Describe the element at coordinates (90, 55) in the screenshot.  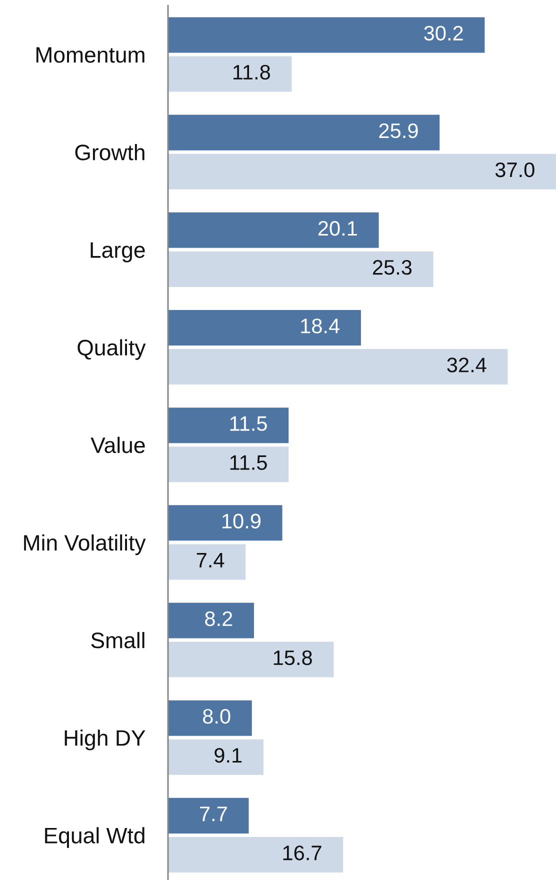
I see `y-tick-label: Momentum` at that location.